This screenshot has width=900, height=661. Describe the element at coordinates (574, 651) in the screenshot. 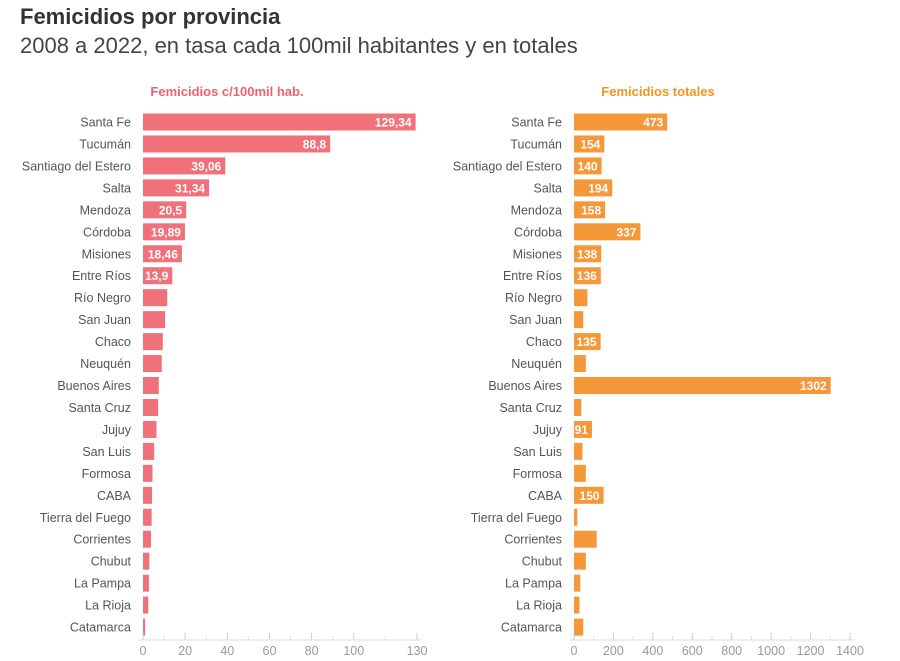

I see `tick-label: 0` at that location.